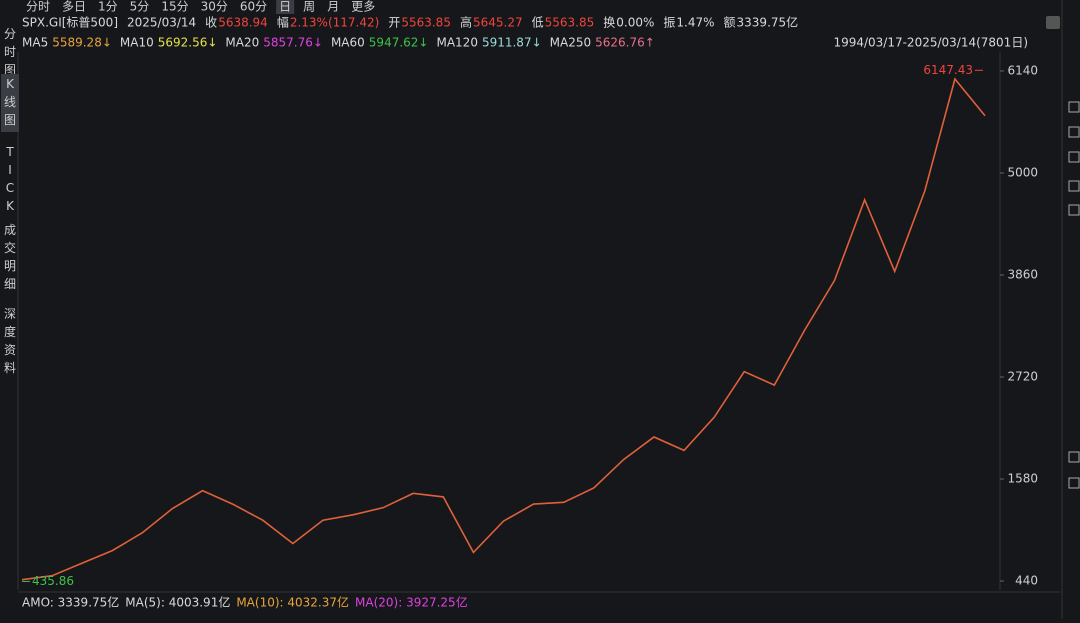 This screenshot has height=623, width=1080. What do you see at coordinates (1074, 295) in the screenshot?
I see `checkboxes` at bounding box center [1074, 295].